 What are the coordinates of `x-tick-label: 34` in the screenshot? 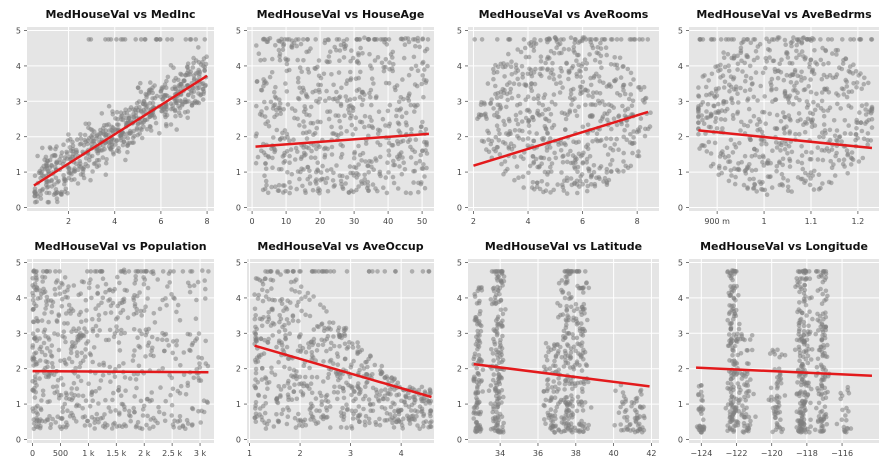 It's located at (500, 453).